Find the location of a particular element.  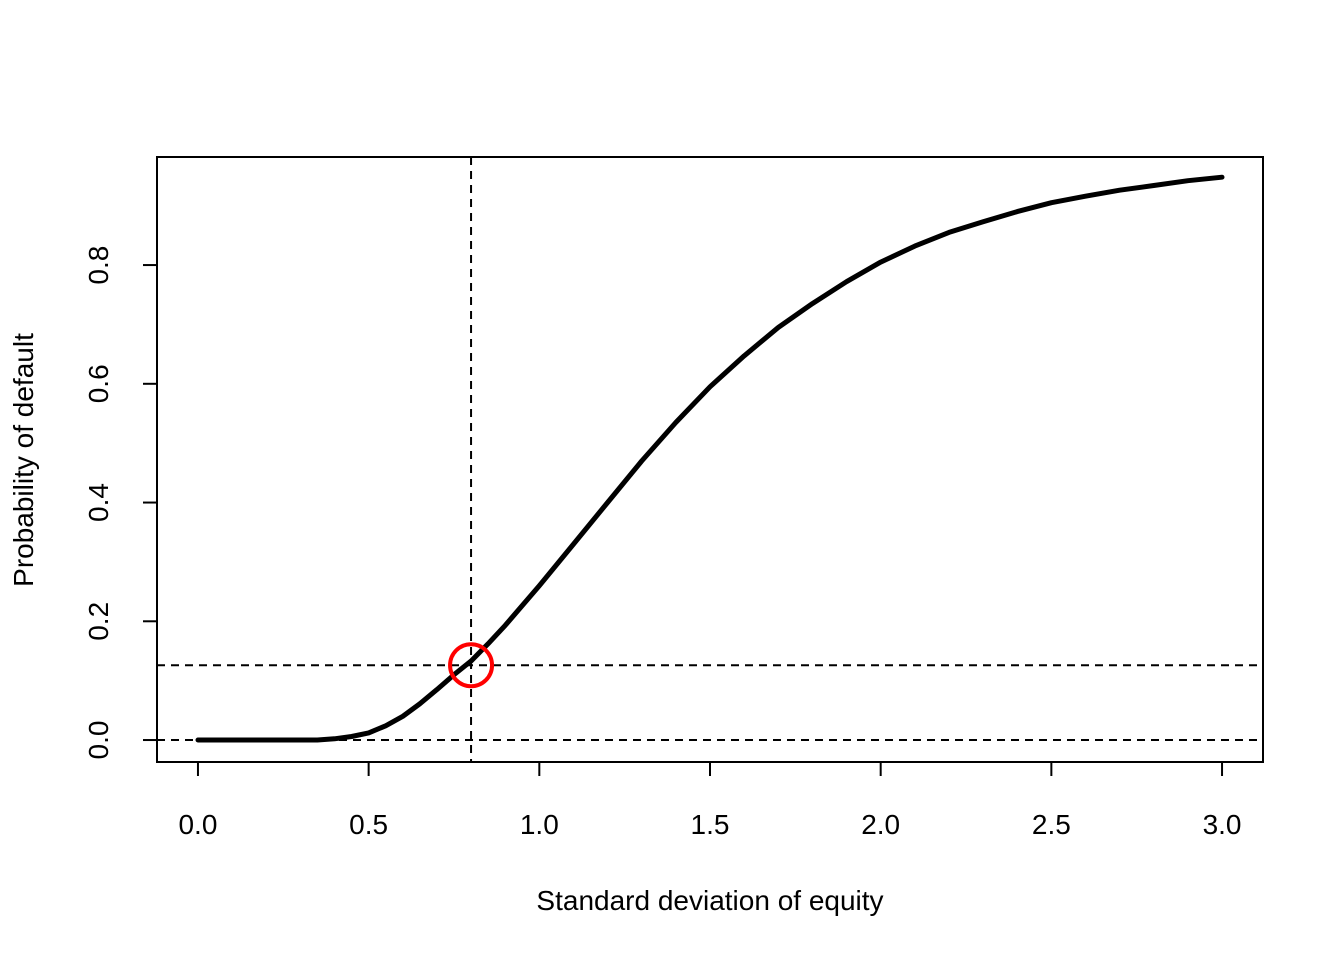

x-tick-label: 2.0 is located at coordinates (880, 824).